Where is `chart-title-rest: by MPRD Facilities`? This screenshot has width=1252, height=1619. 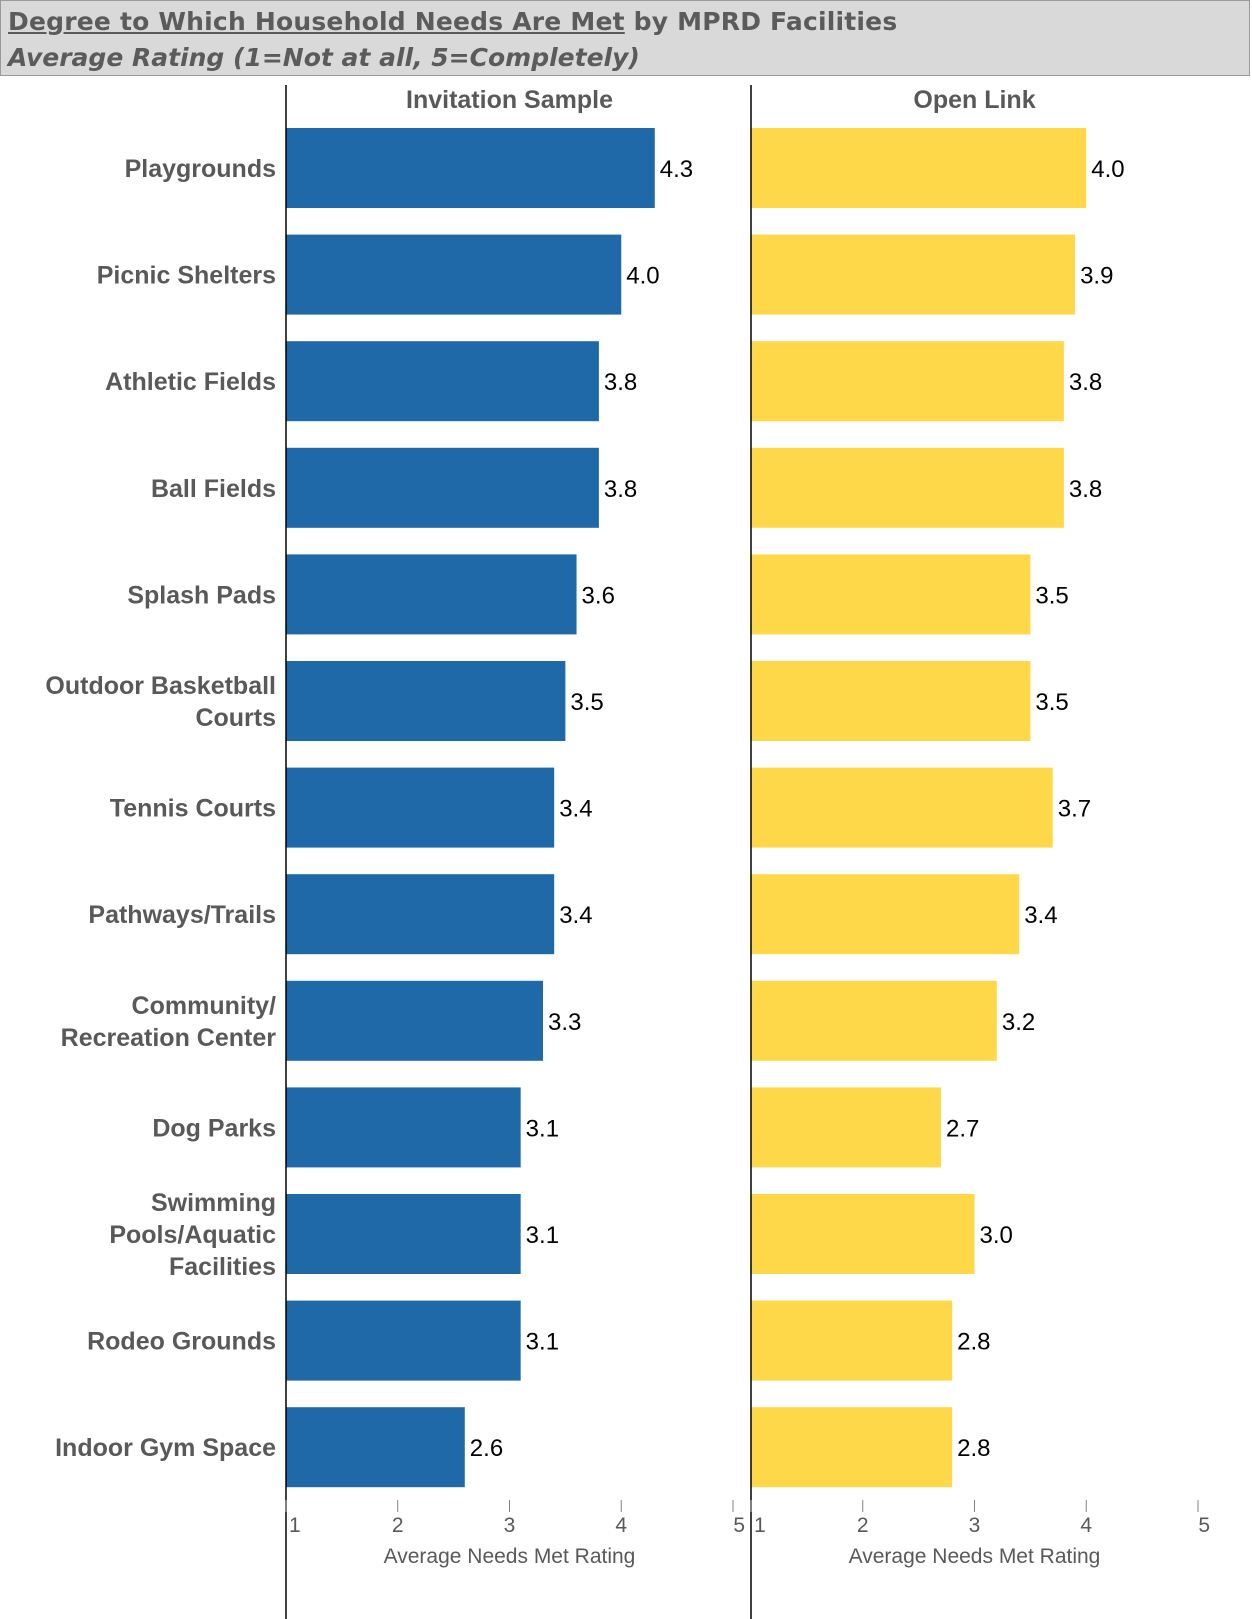
chart-title-rest: by MPRD Facilities is located at coordinates (761, 21).